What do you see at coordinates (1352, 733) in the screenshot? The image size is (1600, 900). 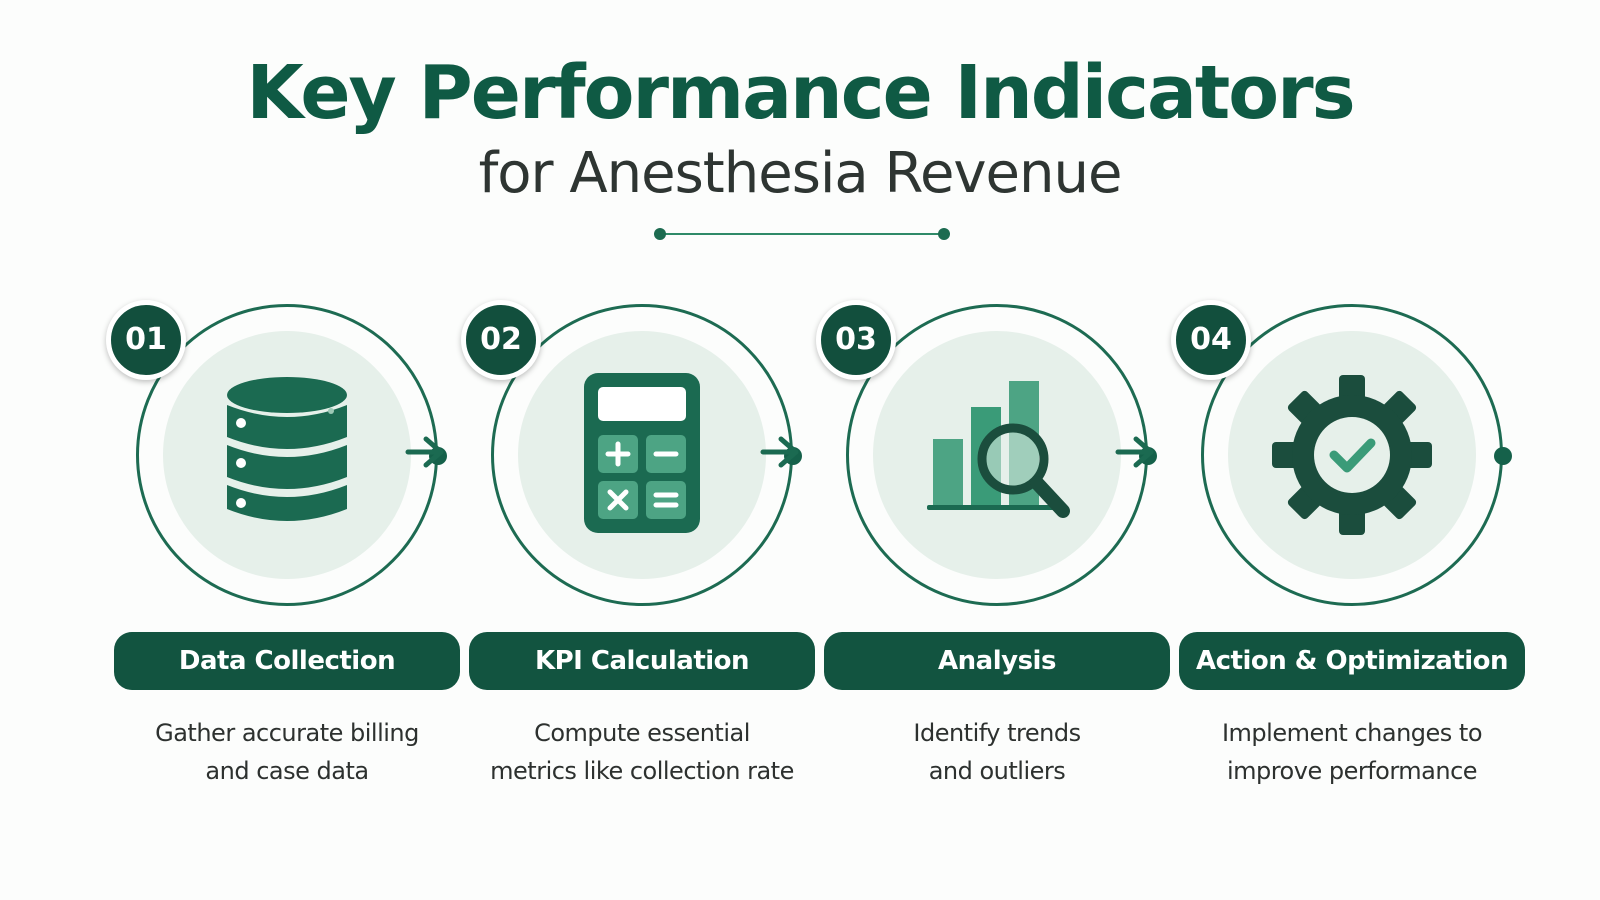 I see `step-description-line: Implement changes to` at bounding box center [1352, 733].